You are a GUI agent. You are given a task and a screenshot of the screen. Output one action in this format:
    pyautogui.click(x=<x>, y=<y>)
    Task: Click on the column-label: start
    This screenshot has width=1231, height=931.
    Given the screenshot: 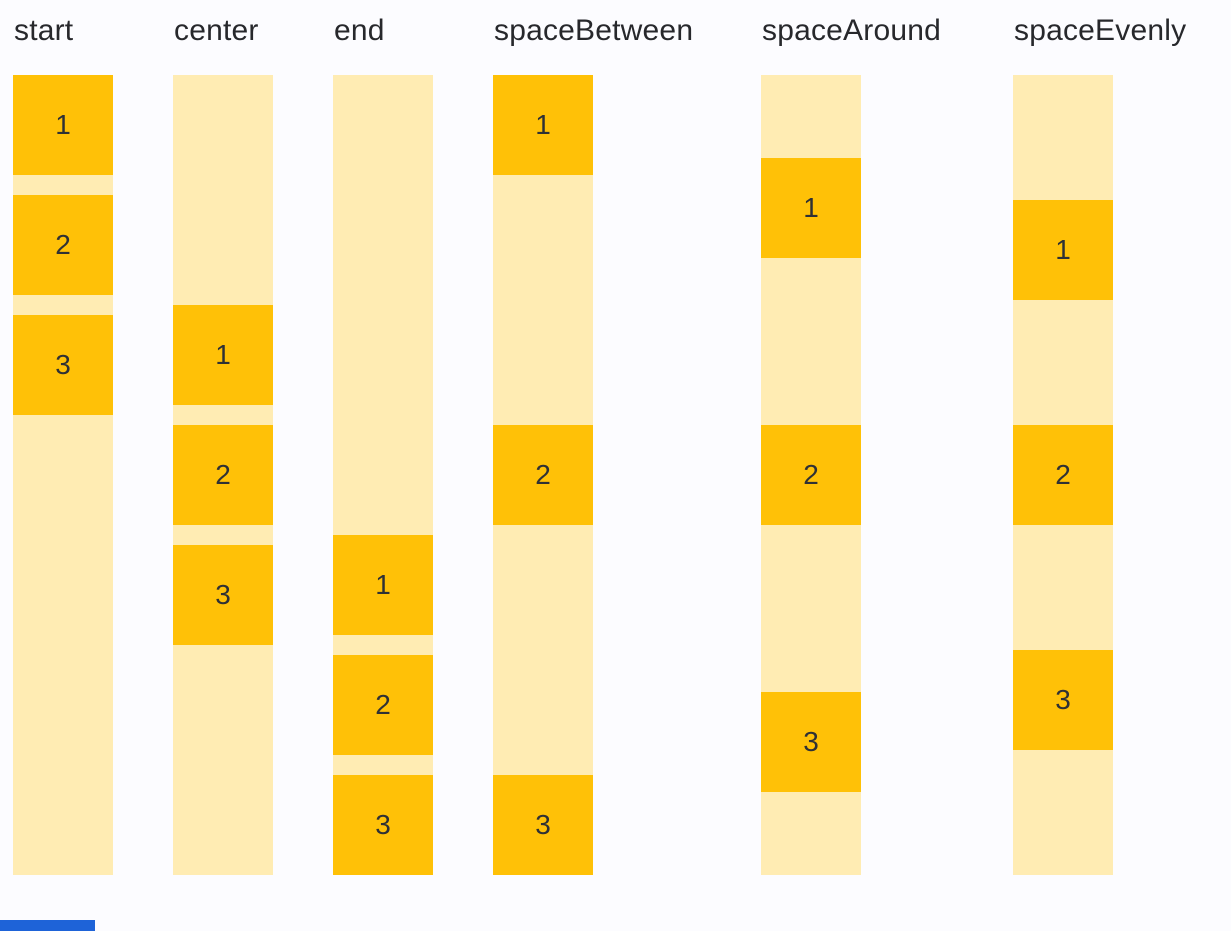 What is the action you would take?
    pyautogui.click(x=44, y=30)
    